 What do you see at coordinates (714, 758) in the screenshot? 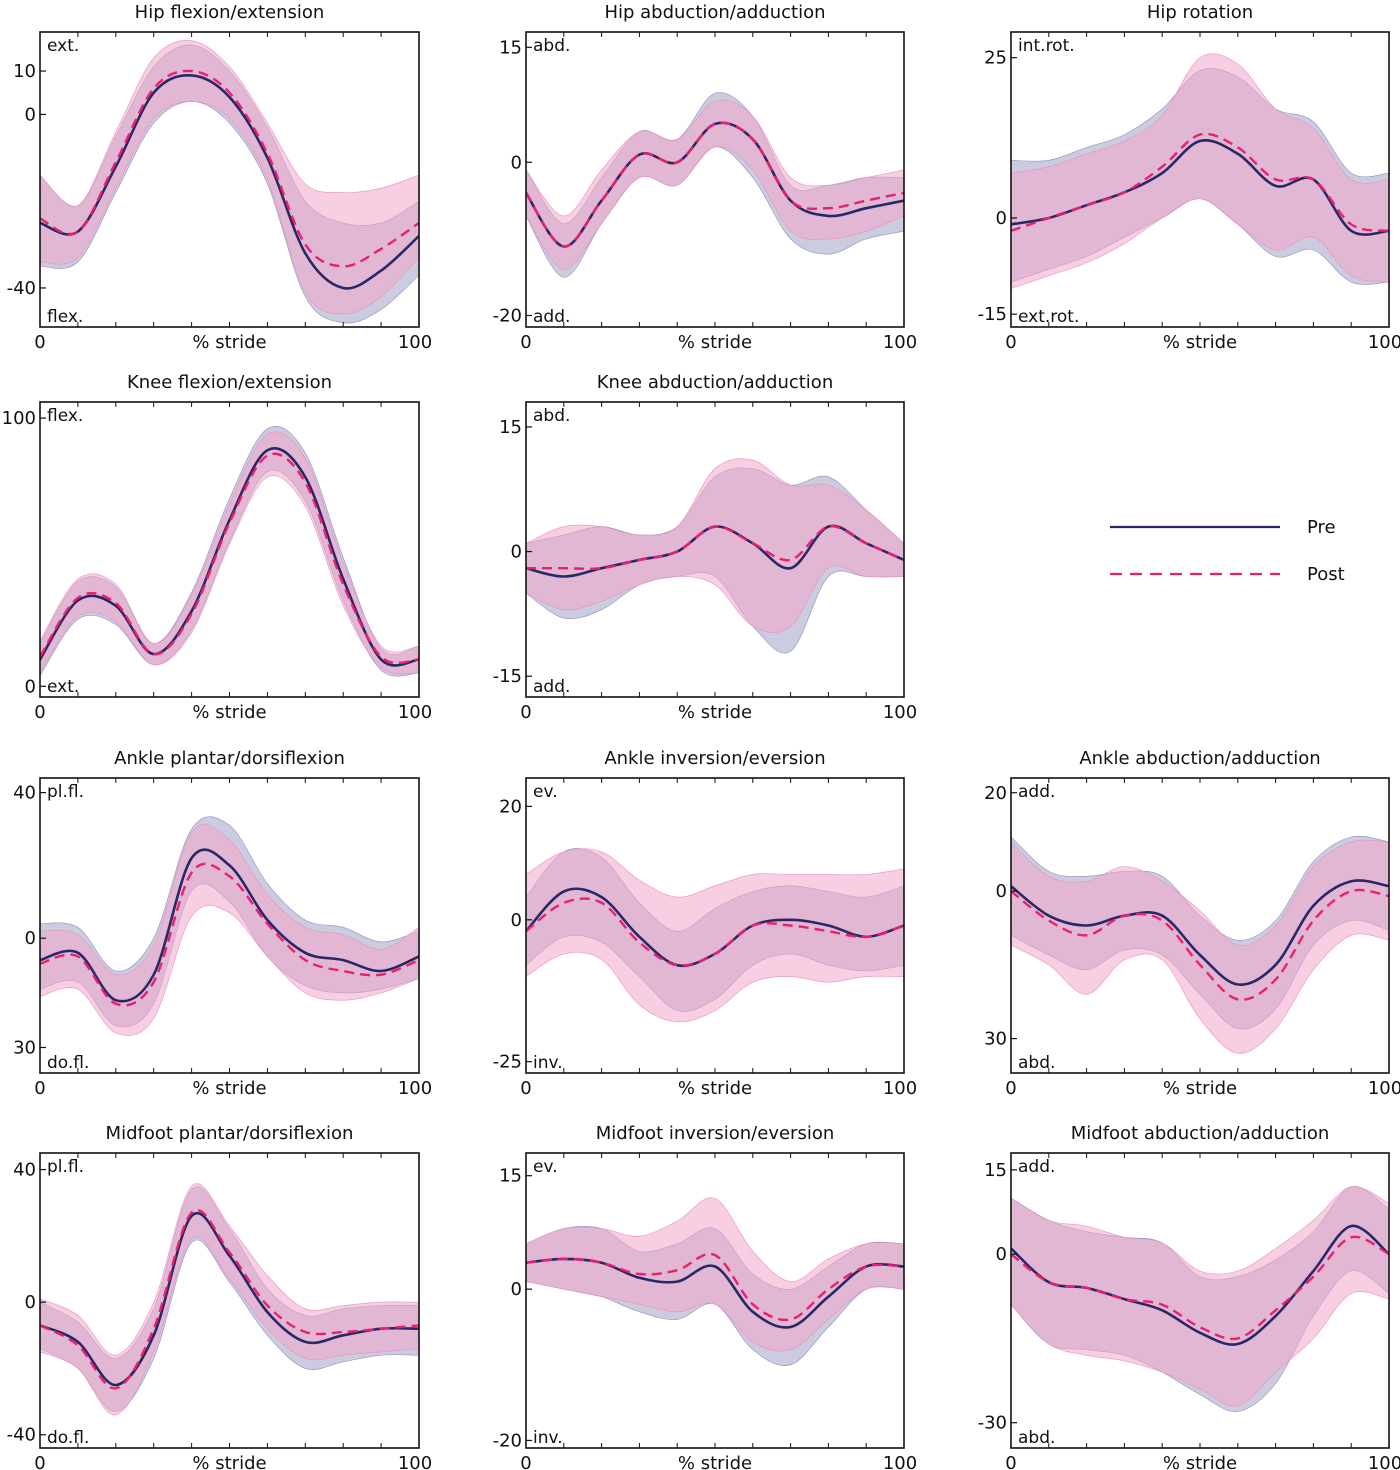
I see `chart-title: Ankle inversion/eversion` at bounding box center [714, 758].